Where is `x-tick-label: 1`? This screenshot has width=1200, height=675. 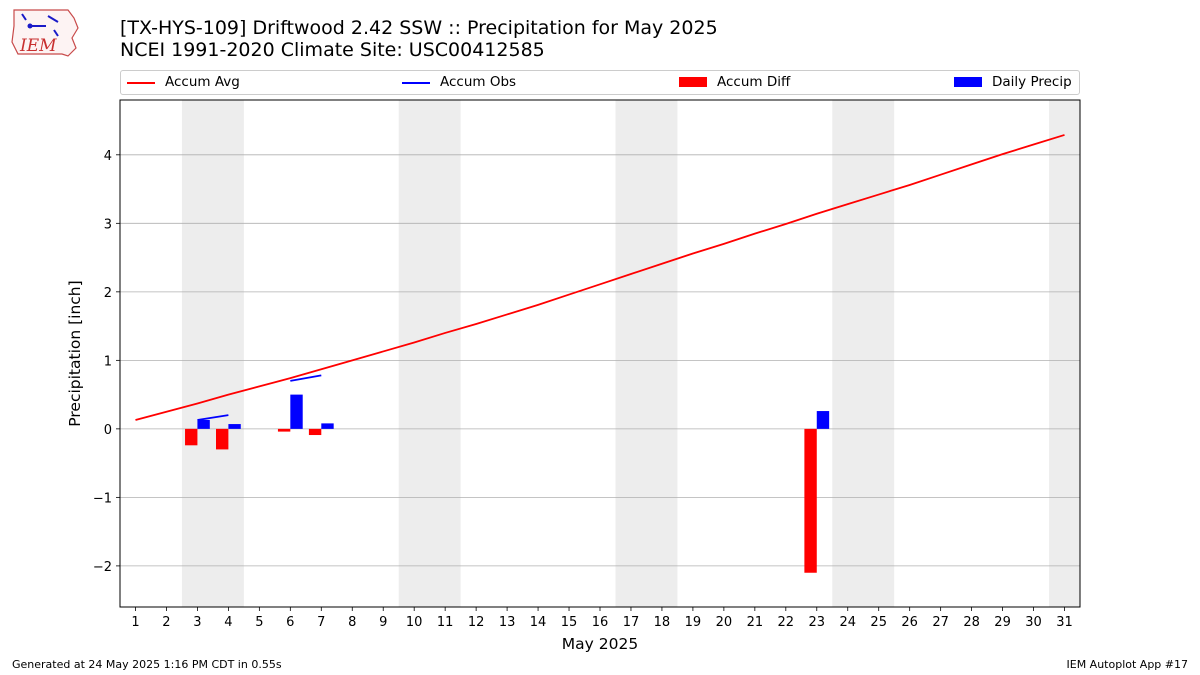 x-tick-label: 1 is located at coordinates (135, 622).